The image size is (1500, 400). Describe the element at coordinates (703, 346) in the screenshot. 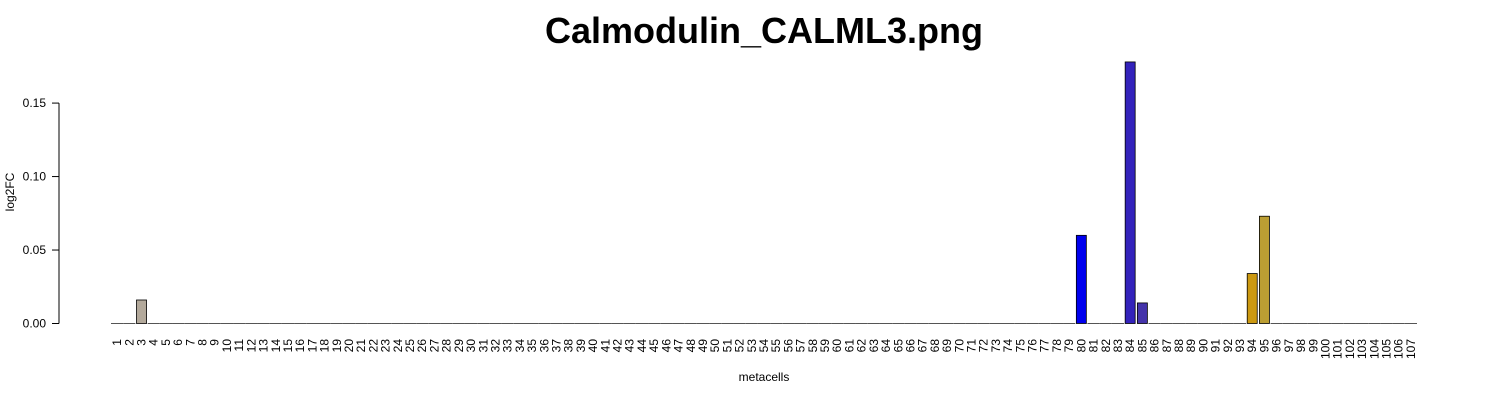

I see `x-tick-label: 49` at that location.